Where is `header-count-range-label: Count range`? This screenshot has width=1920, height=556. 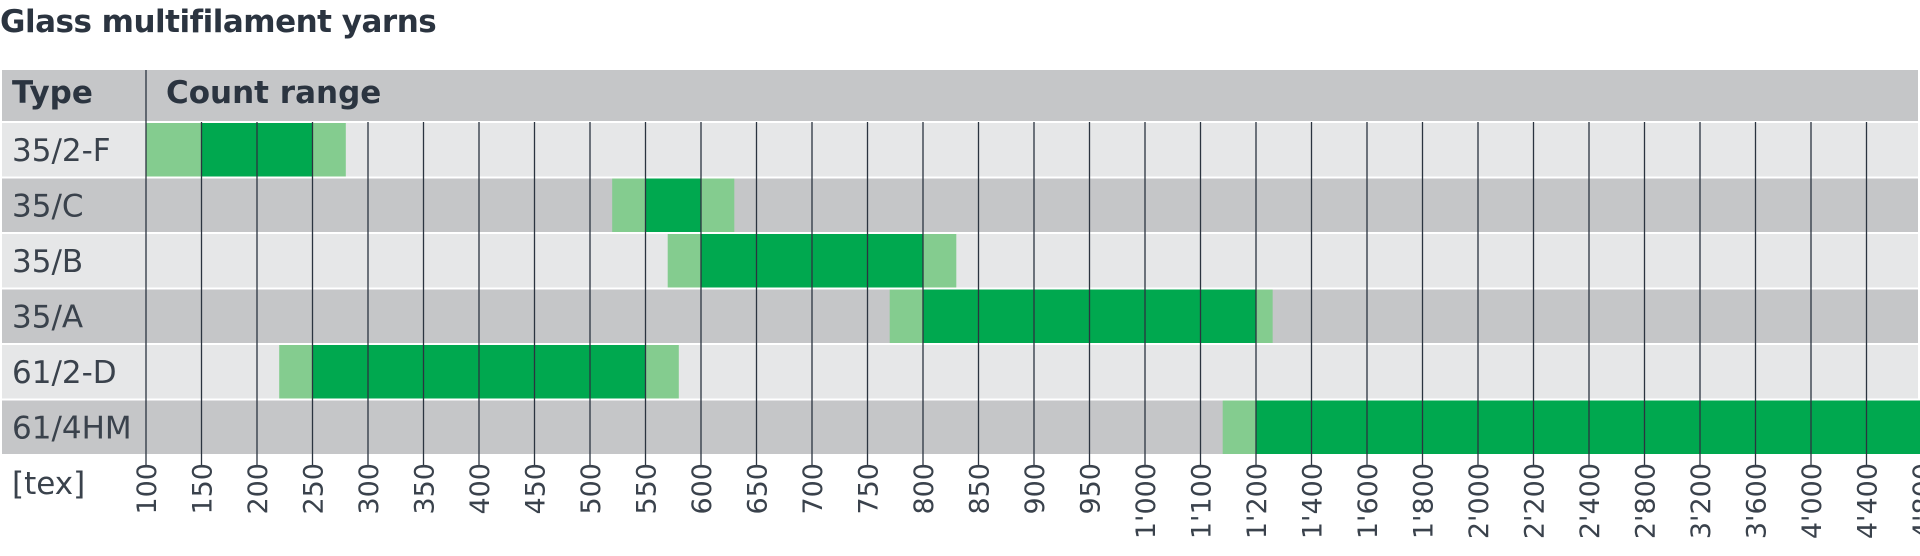 header-count-range-label: Count range is located at coordinates (273, 93).